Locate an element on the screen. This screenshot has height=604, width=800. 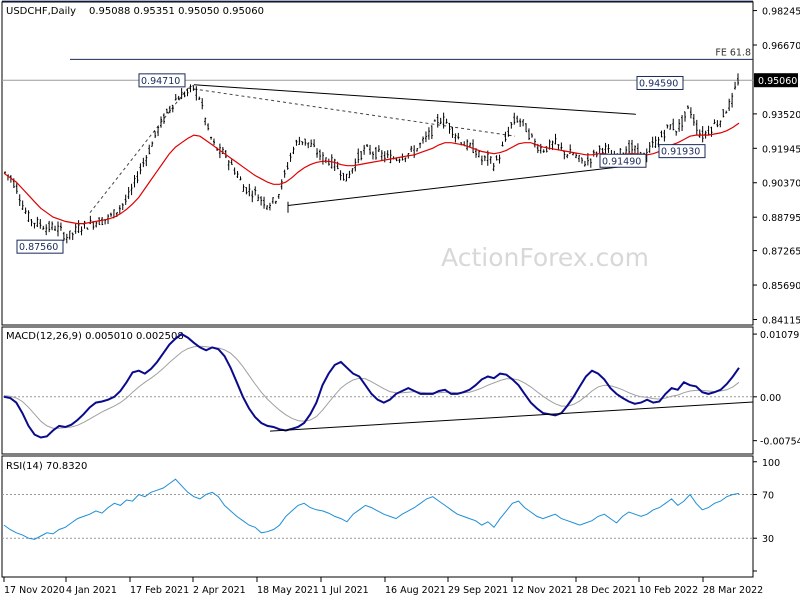
price-tick-label: 0.93520 is located at coordinates (781, 115).